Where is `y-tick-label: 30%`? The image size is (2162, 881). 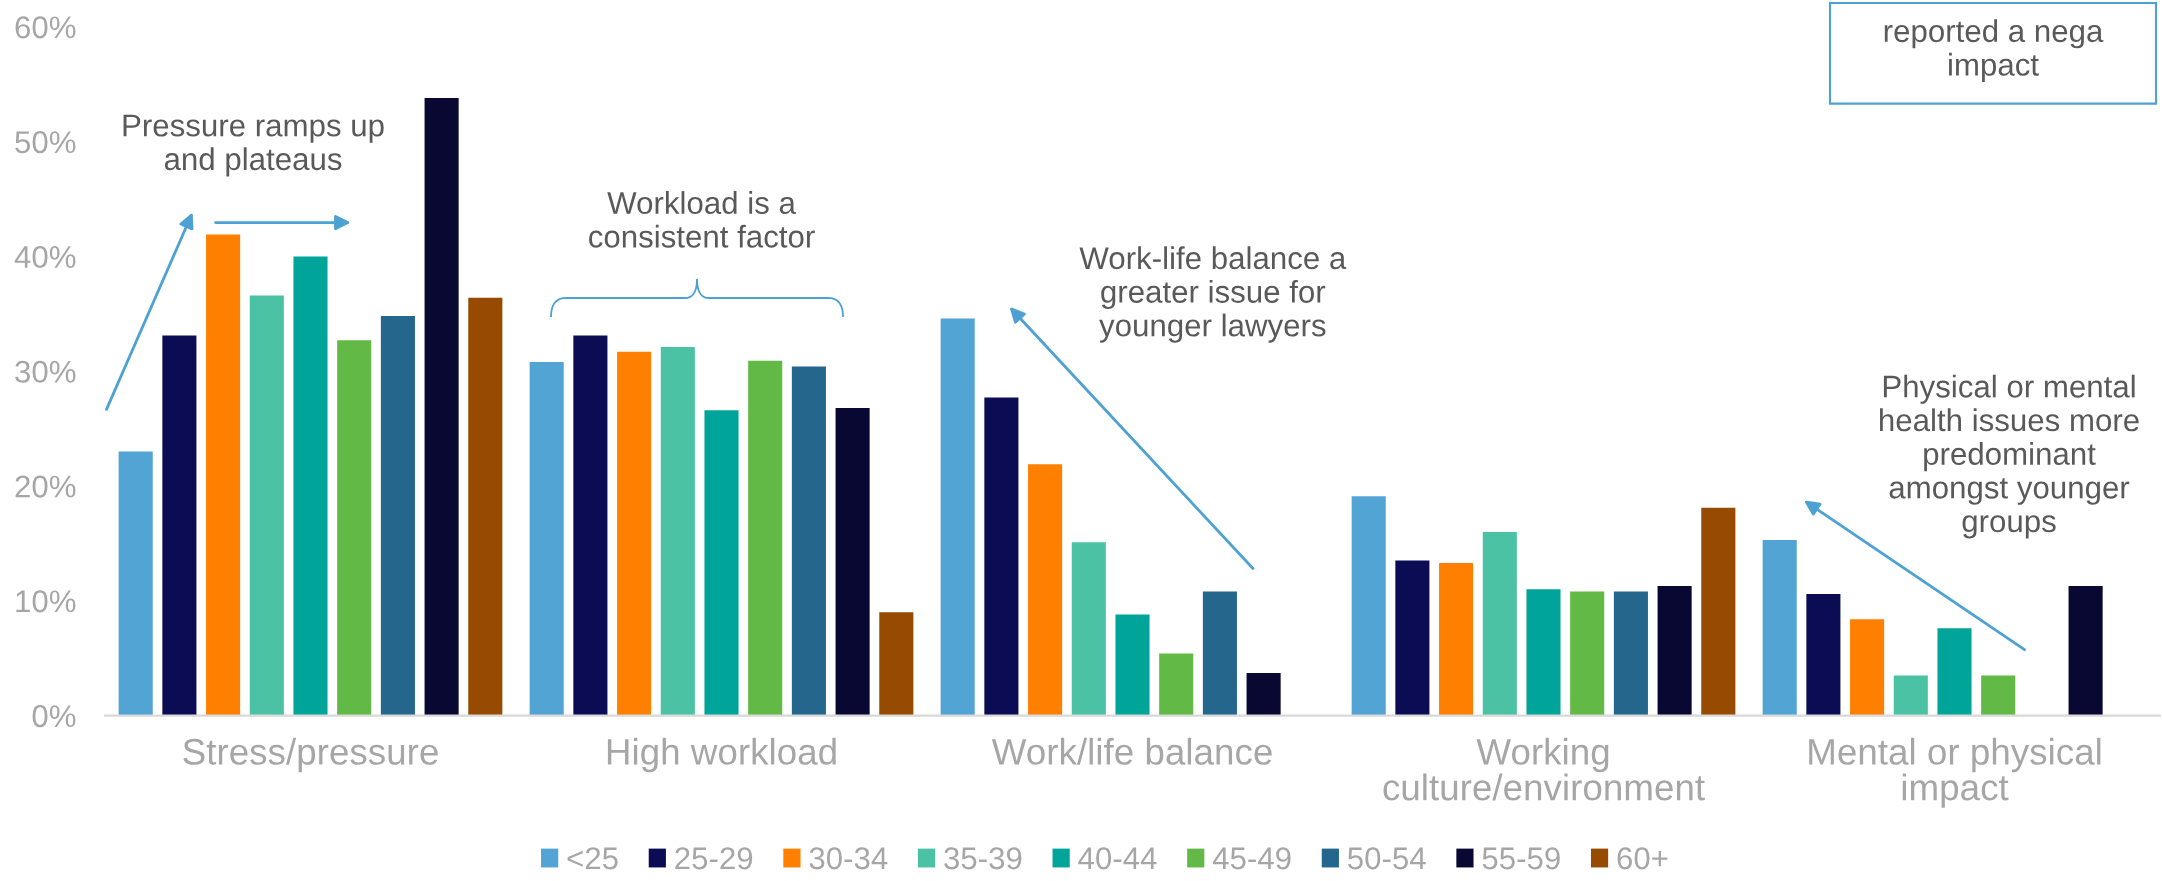
y-tick-label: 30% is located at coordinates (45, 371).